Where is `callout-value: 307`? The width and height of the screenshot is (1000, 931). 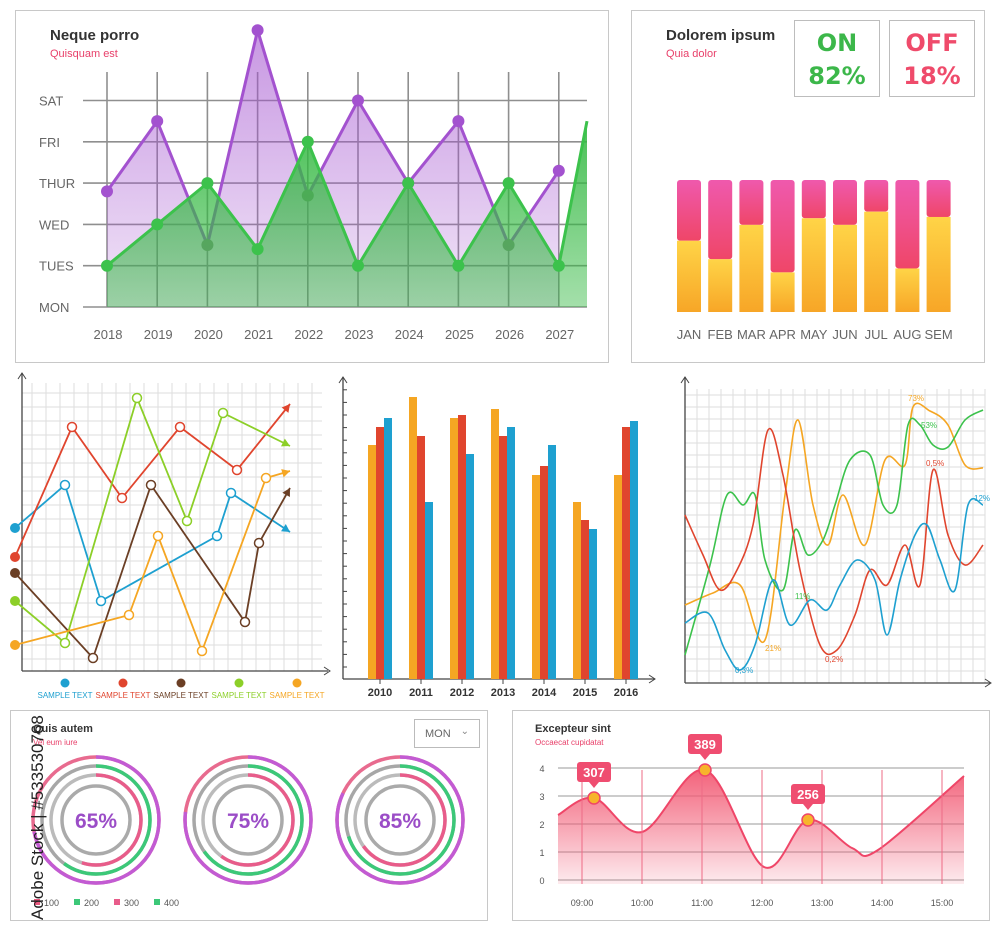 callout-value: 307 is located at coordinates (594, 772).